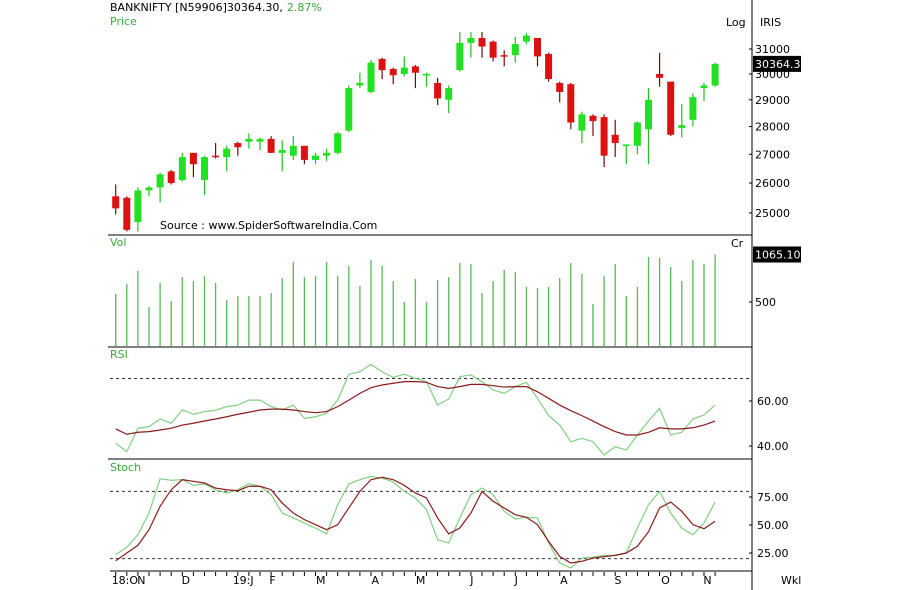 Image resolution: width=903 pixels, height=590 pixels. I want to click on symbol-text: BANKNIFTY [N59906]30364.30,, so click(196, 7).